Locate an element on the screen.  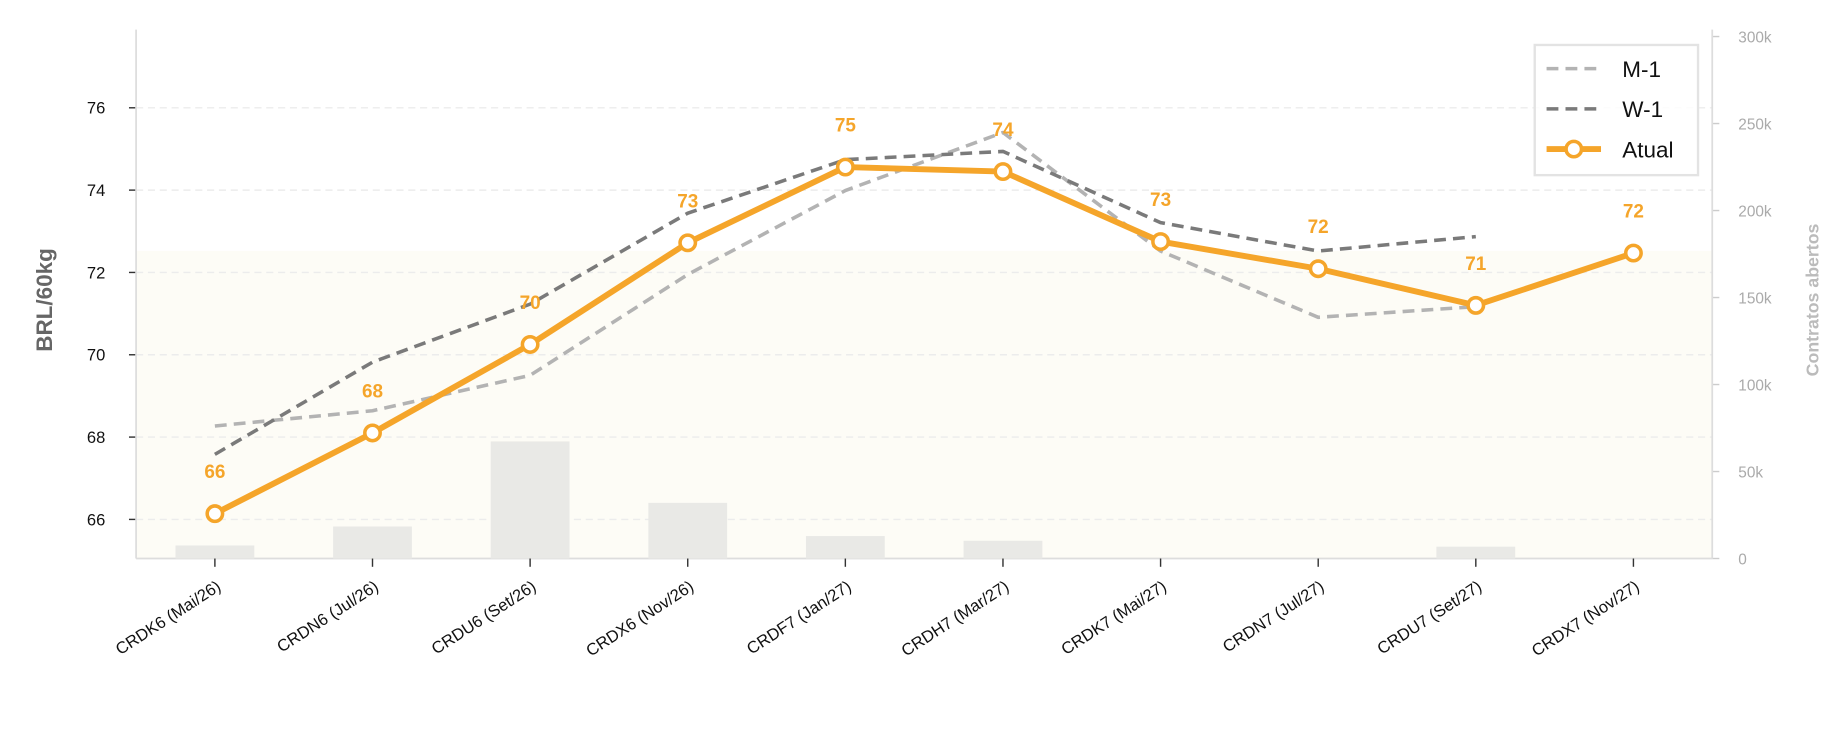
y-tick-label: 68 is located at coordinates (96, 437).